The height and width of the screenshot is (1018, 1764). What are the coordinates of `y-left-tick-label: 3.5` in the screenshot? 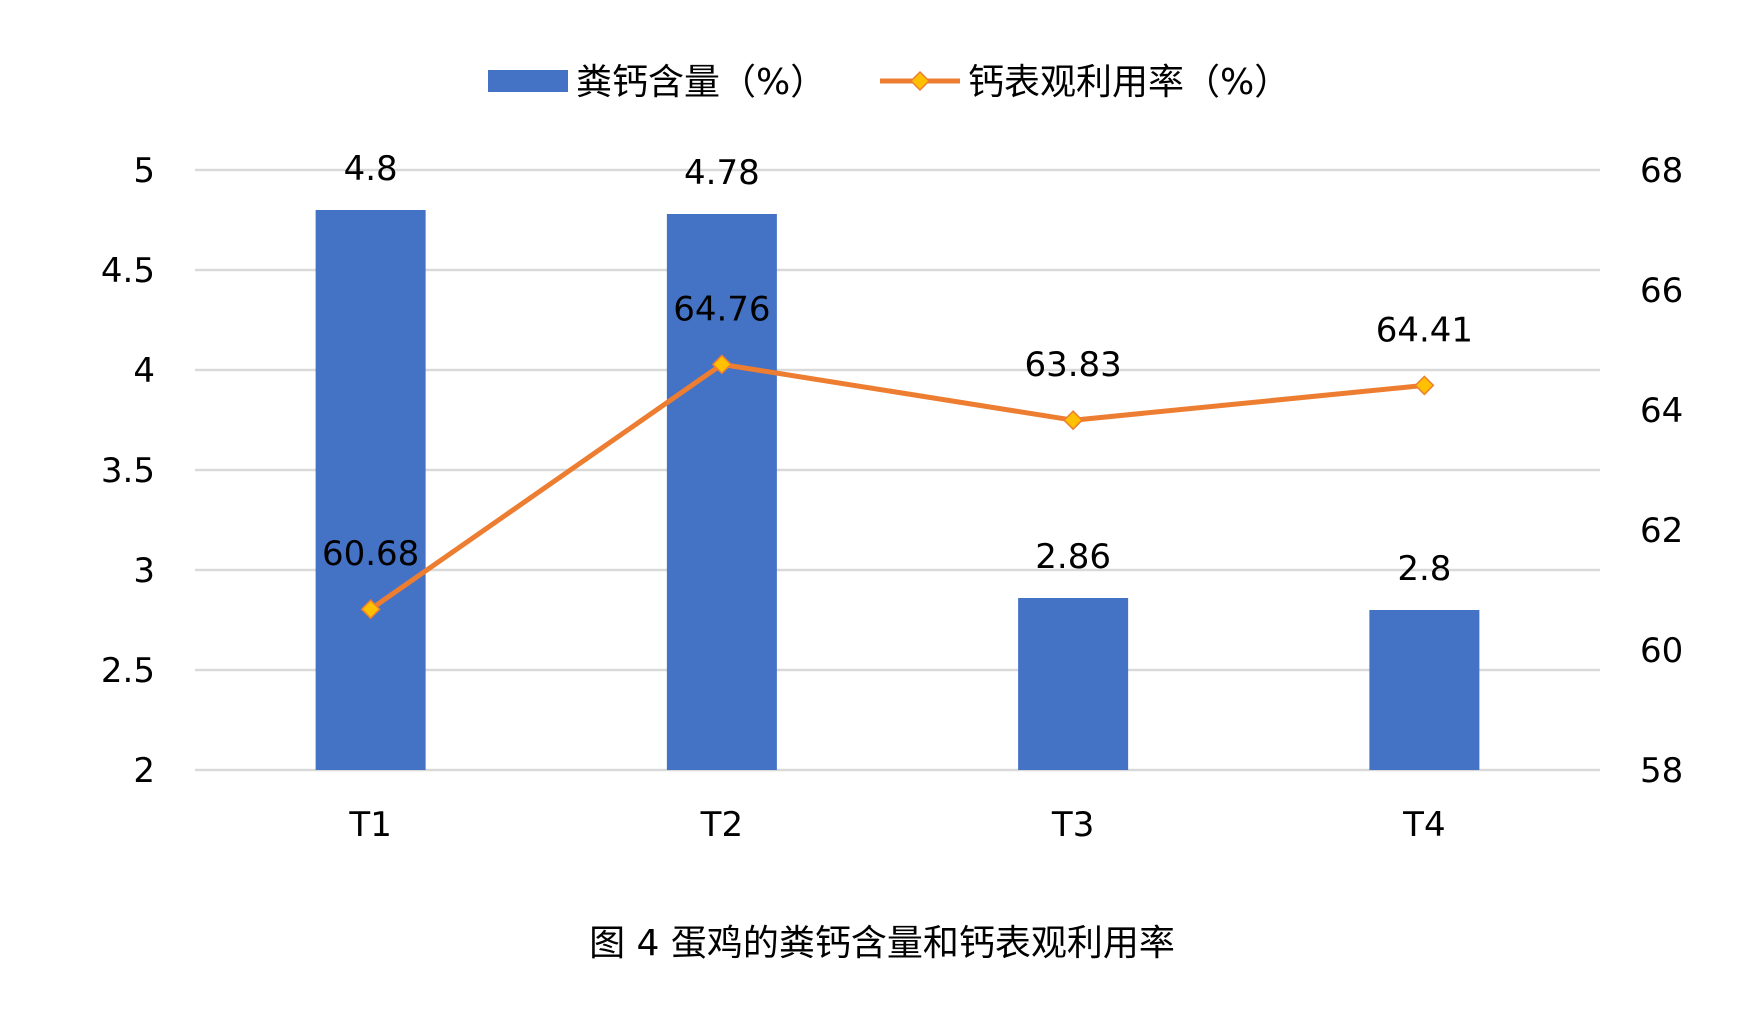 It's located at (128, 471).